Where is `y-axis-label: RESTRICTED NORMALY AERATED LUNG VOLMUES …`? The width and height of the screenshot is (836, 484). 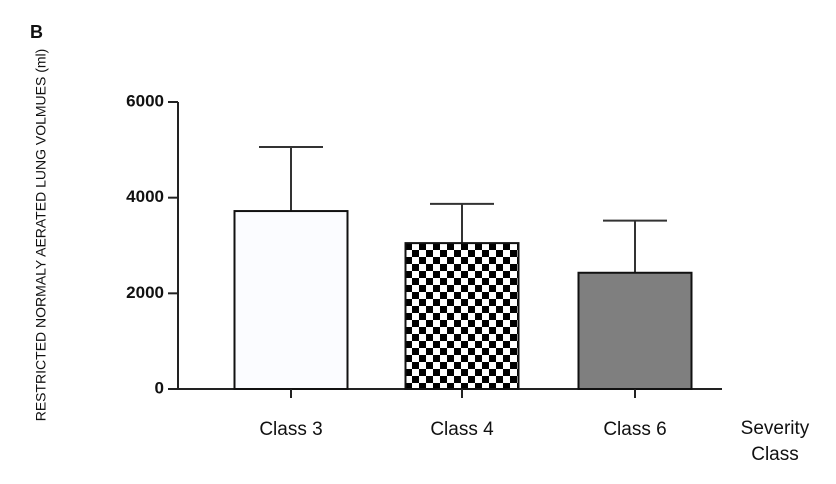 y-axis-label: RESTRICTED NORMALY AERATED LUNG VOLMUES … is located at coordinates (41, 235).